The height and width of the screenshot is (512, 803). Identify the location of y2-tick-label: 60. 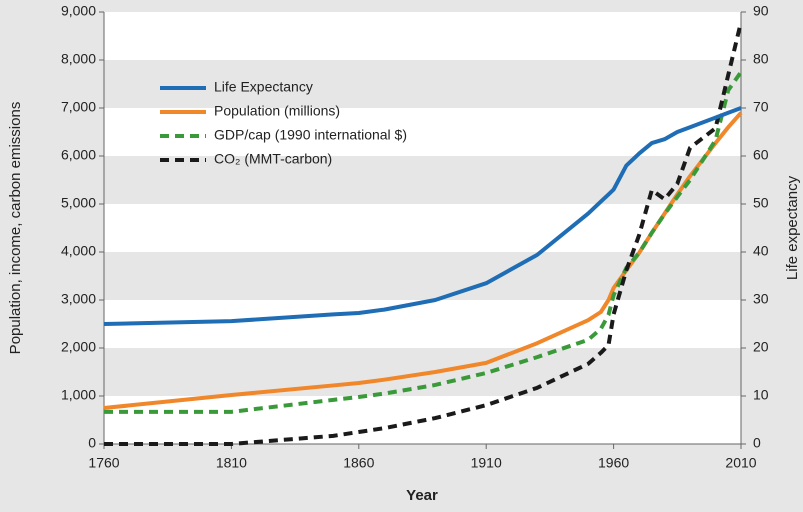
(761, 155).